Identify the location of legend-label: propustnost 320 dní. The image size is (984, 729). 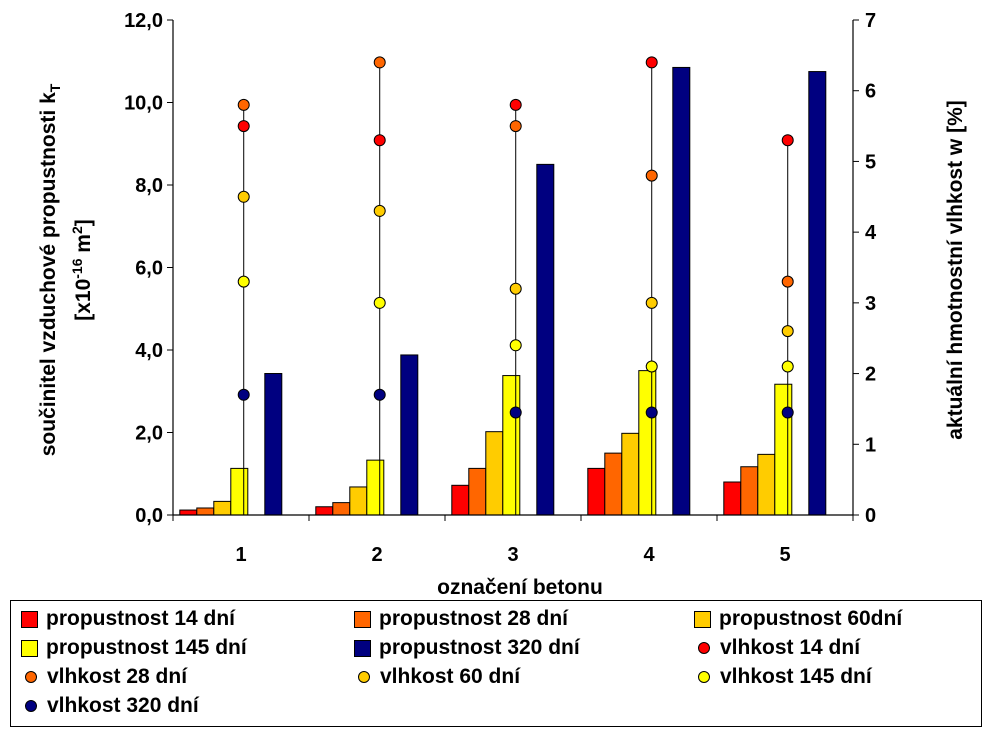
(479, 647).